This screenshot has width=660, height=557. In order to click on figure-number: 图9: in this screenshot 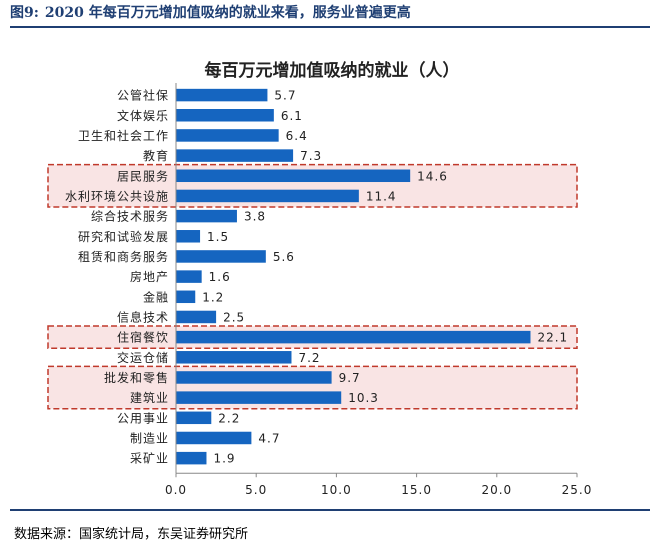, I will do `click(24, 13)`.